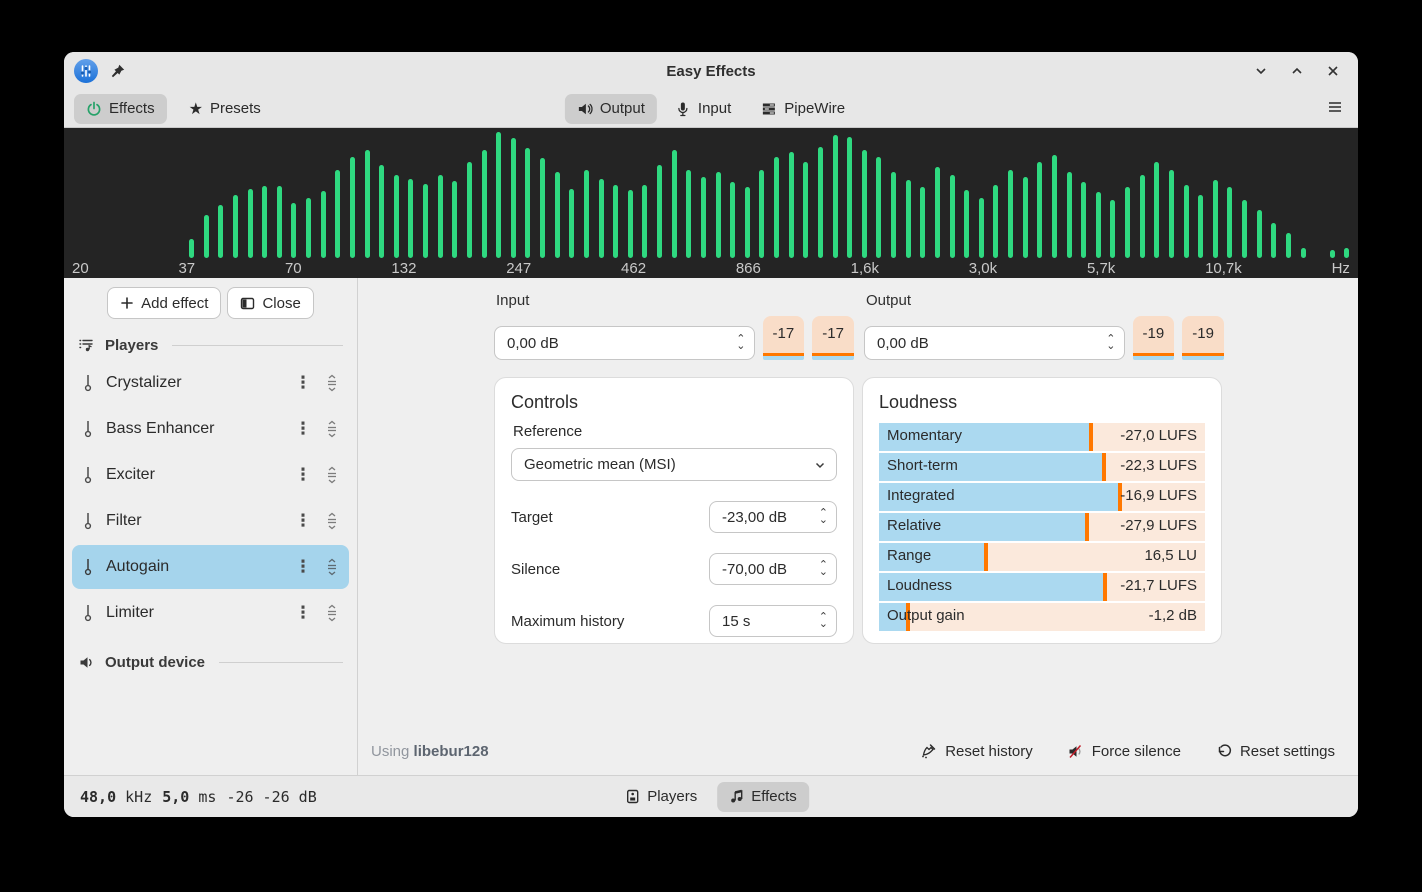 The width and height of the screenshot is (1422, 892). I want to click on silence-spinbutton: -70,00 dB ⌃ ⌄, so click(773, 569).